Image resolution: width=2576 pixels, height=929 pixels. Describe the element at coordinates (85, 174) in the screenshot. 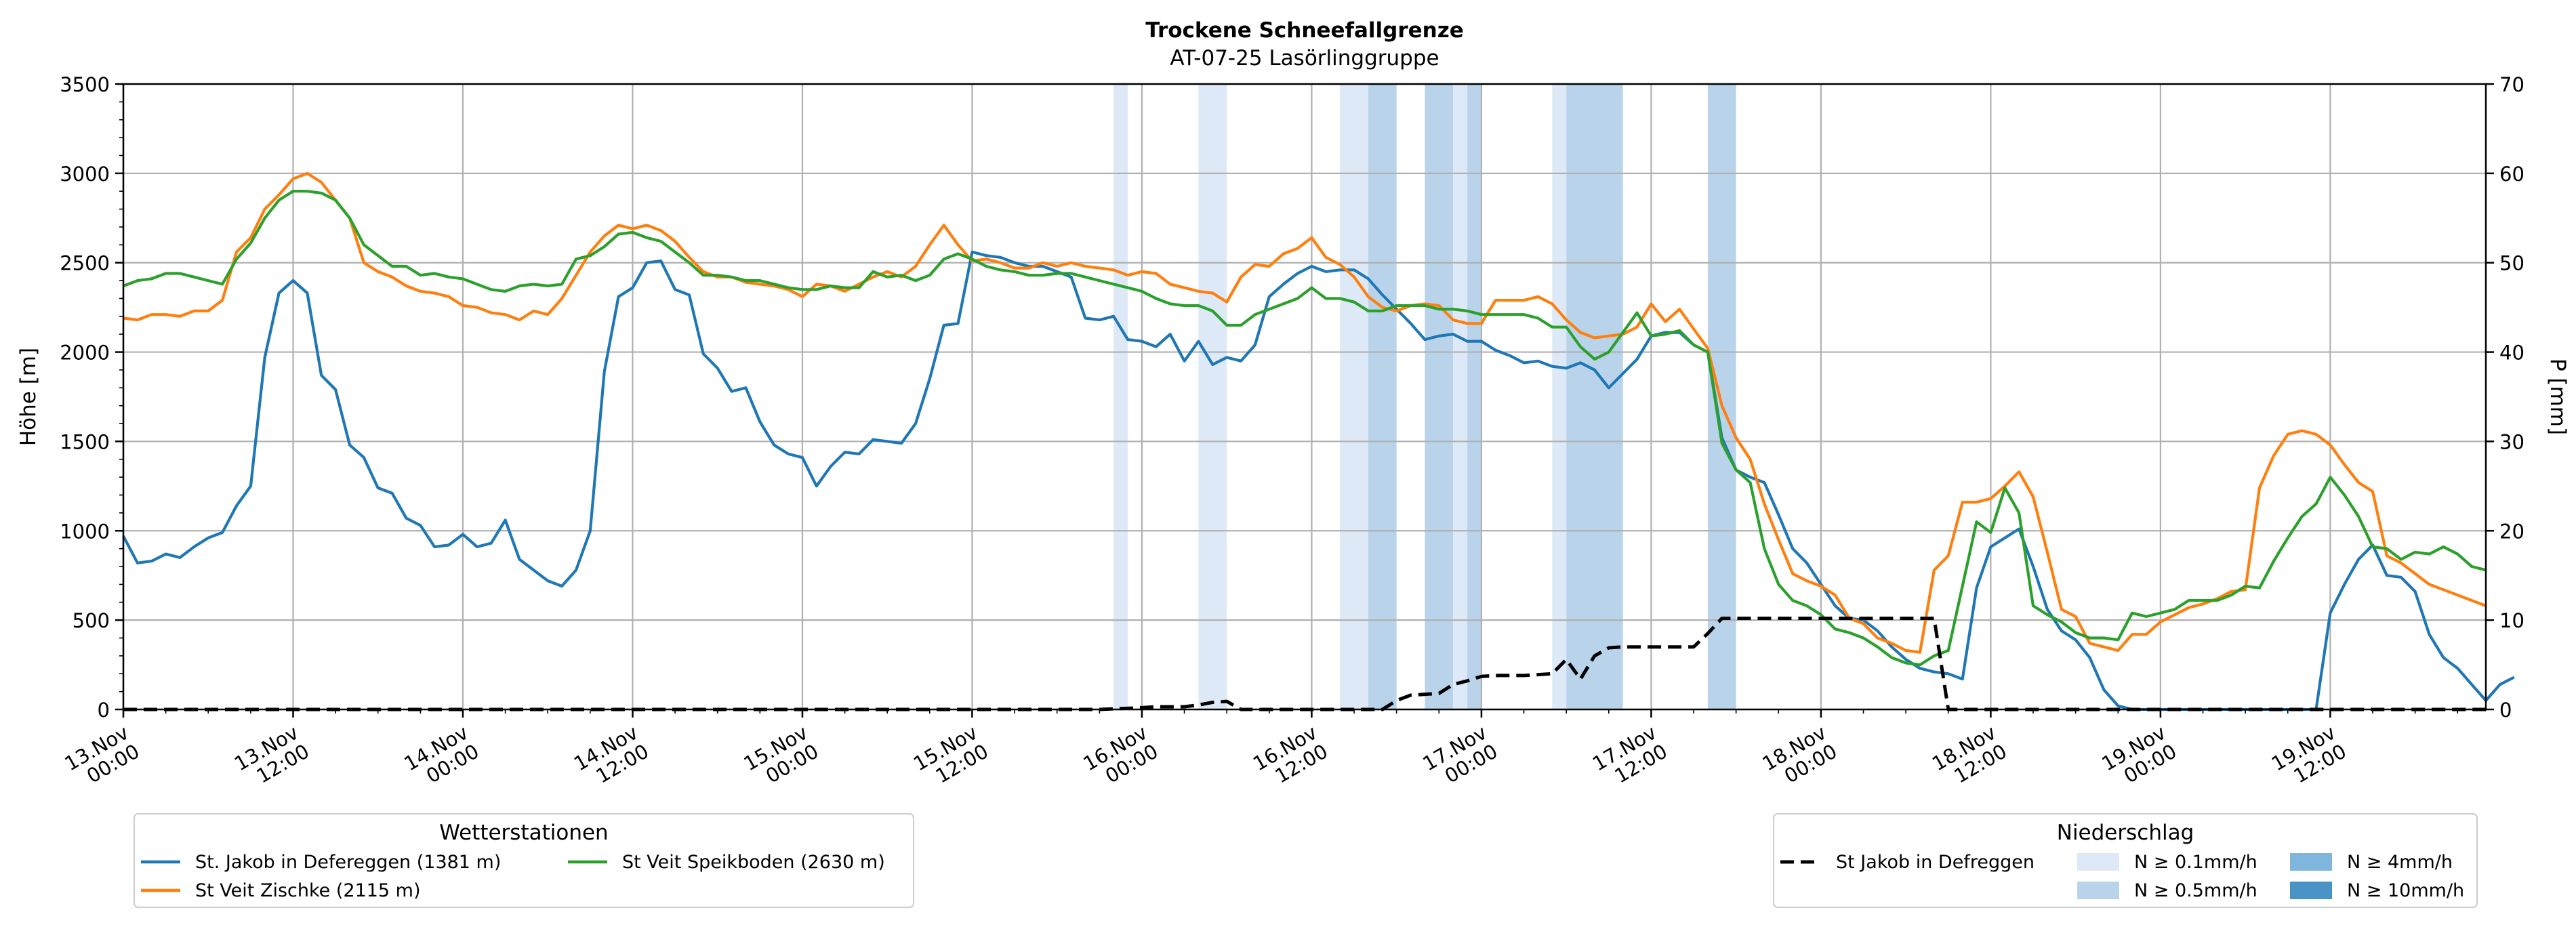

I see `y-tick-label: 3000` at that location.